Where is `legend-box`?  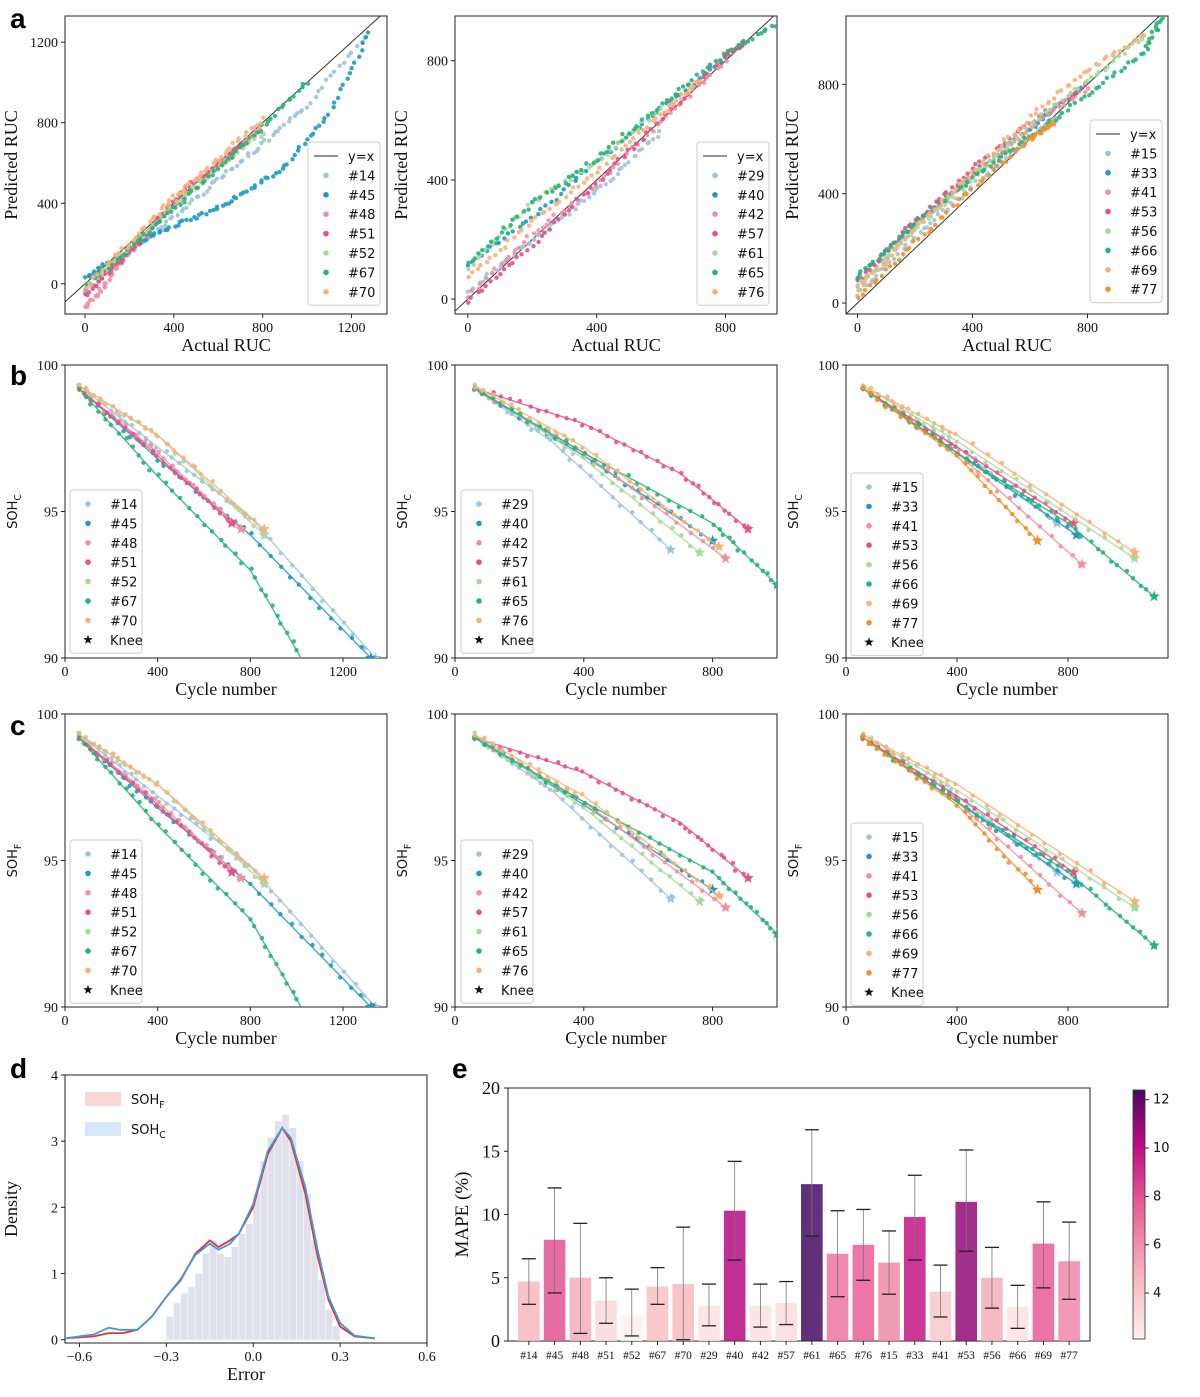
legend-box is located at coordinates (733, 223).